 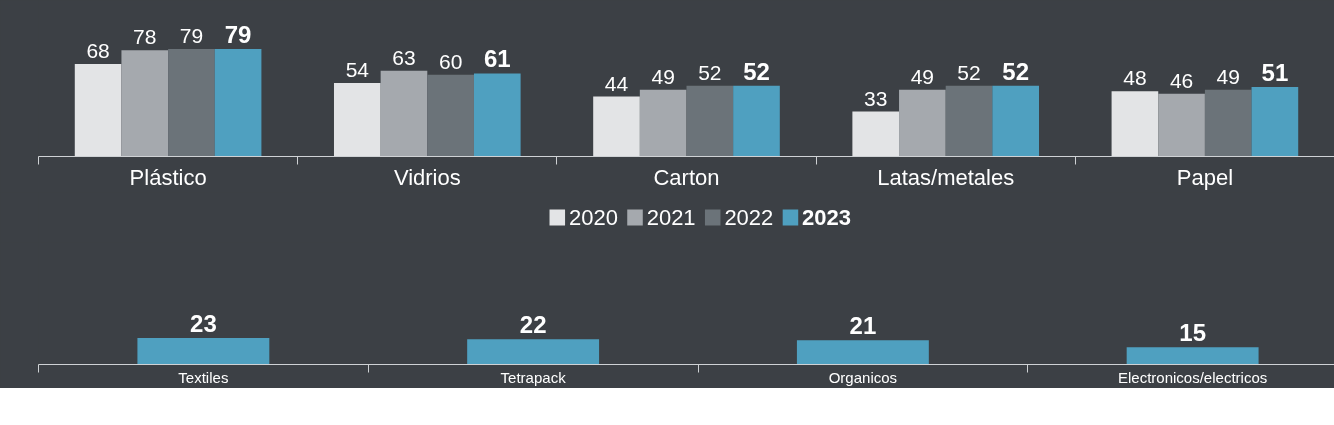 I want to click on legend-label: 2021, so click(x=671, y=217).